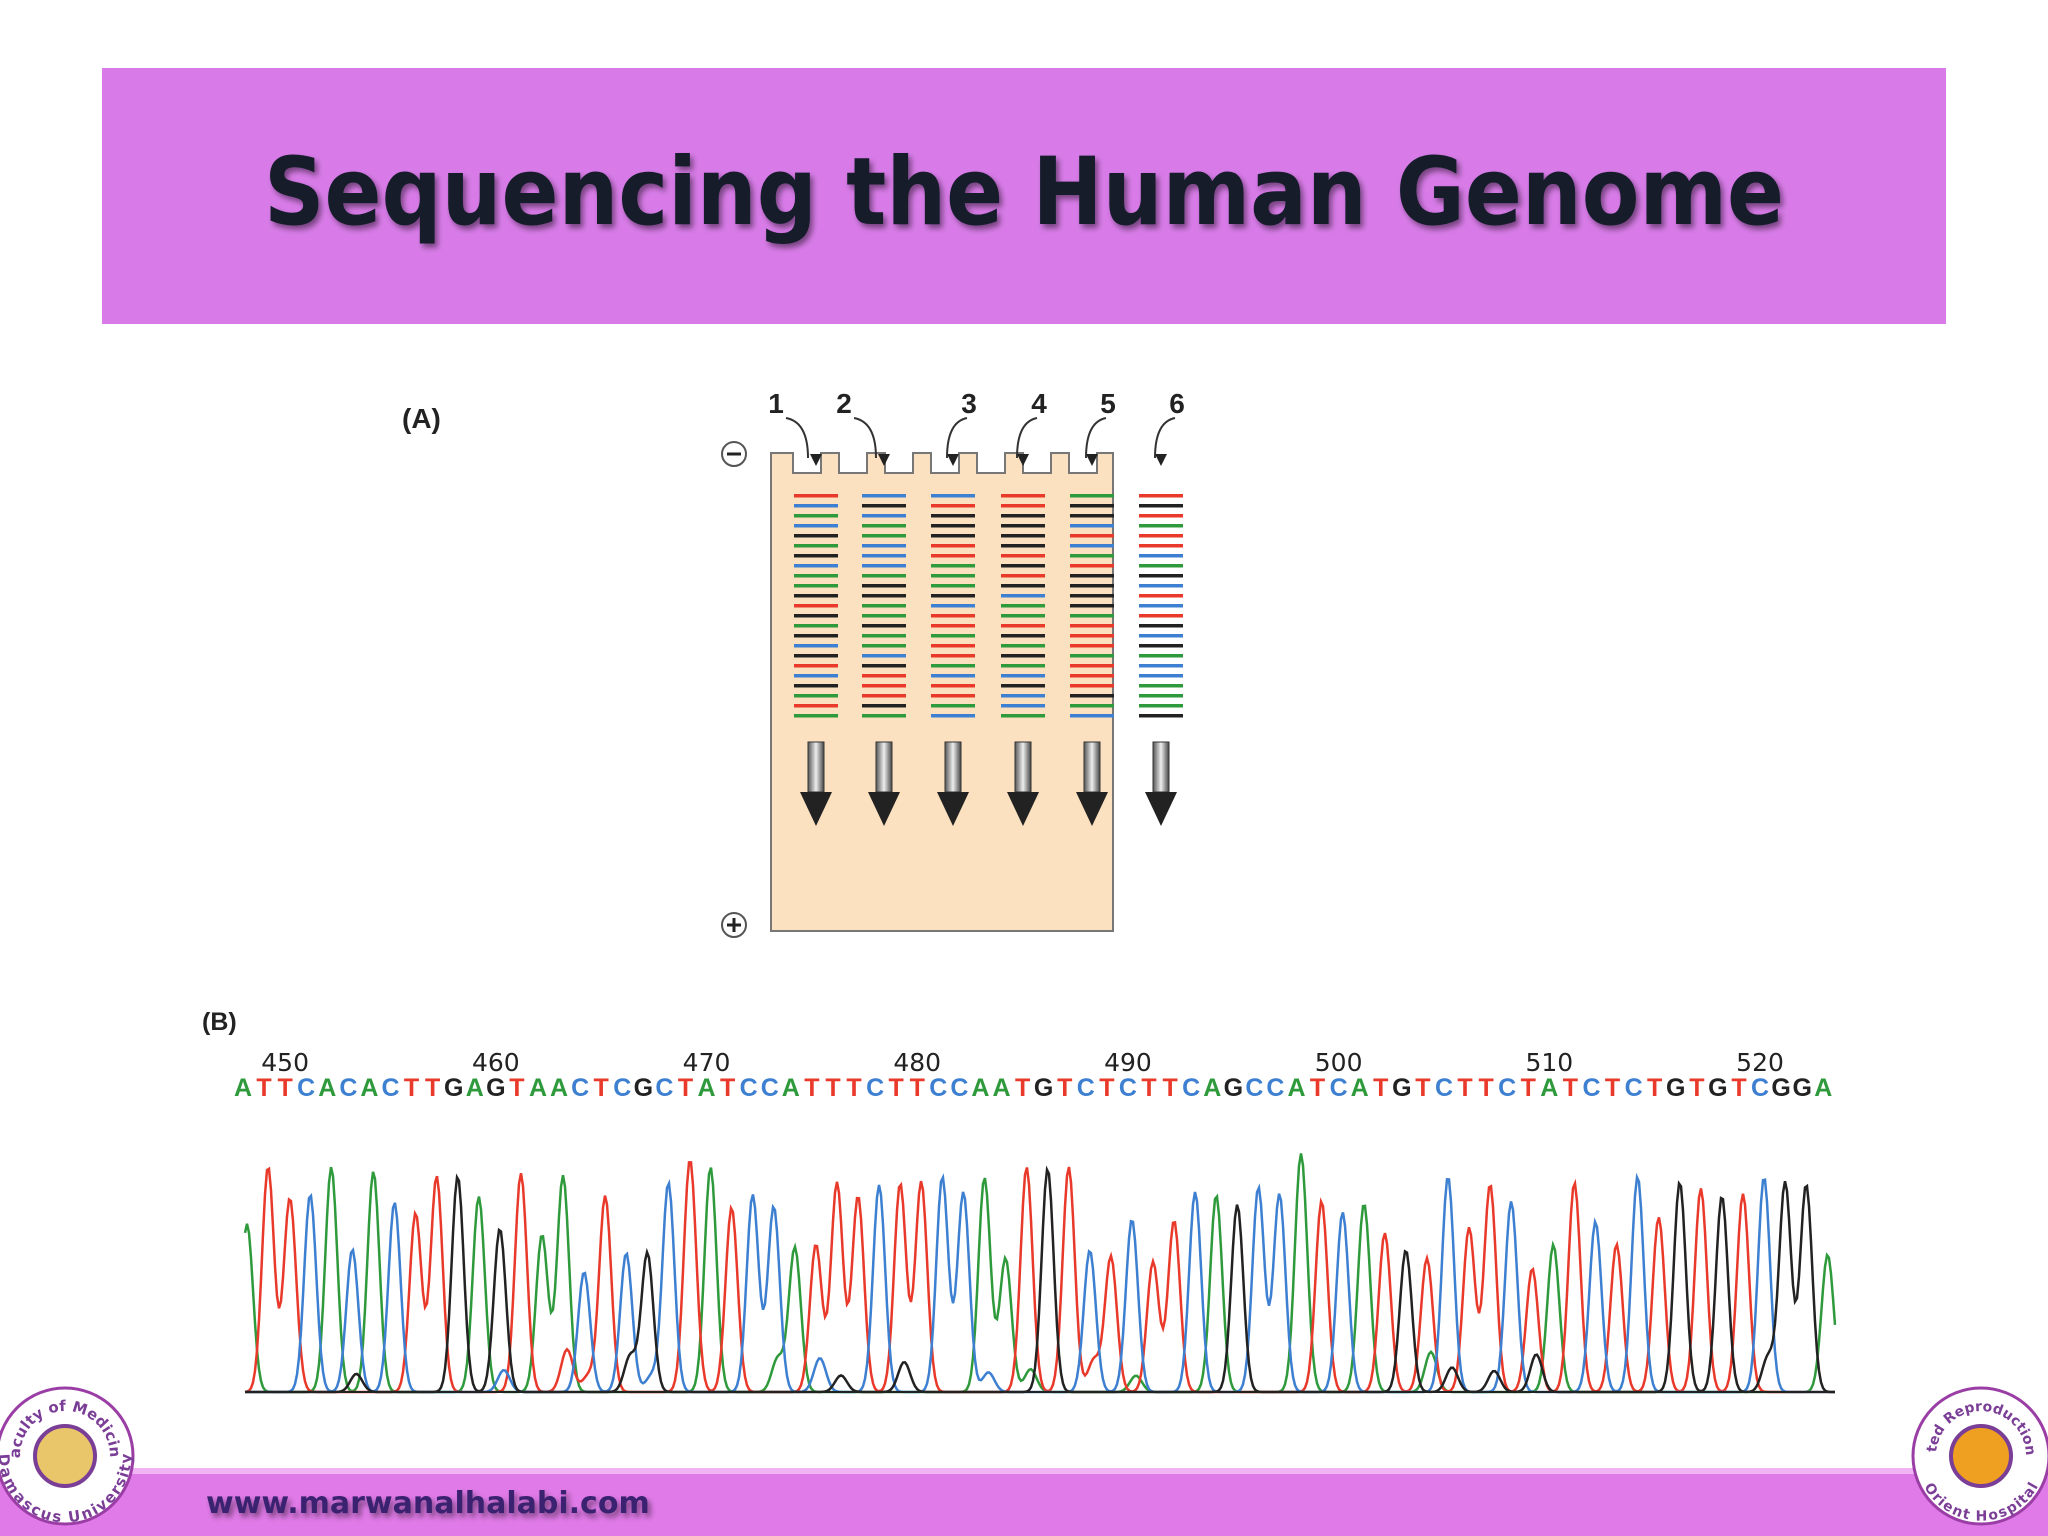 The height and width of the screenshot is (1536, 2048). What do you see at coordinates (1549, 1062) in the screenshot?
I see `position-label: 510` at bounding box center [1549, 1062].